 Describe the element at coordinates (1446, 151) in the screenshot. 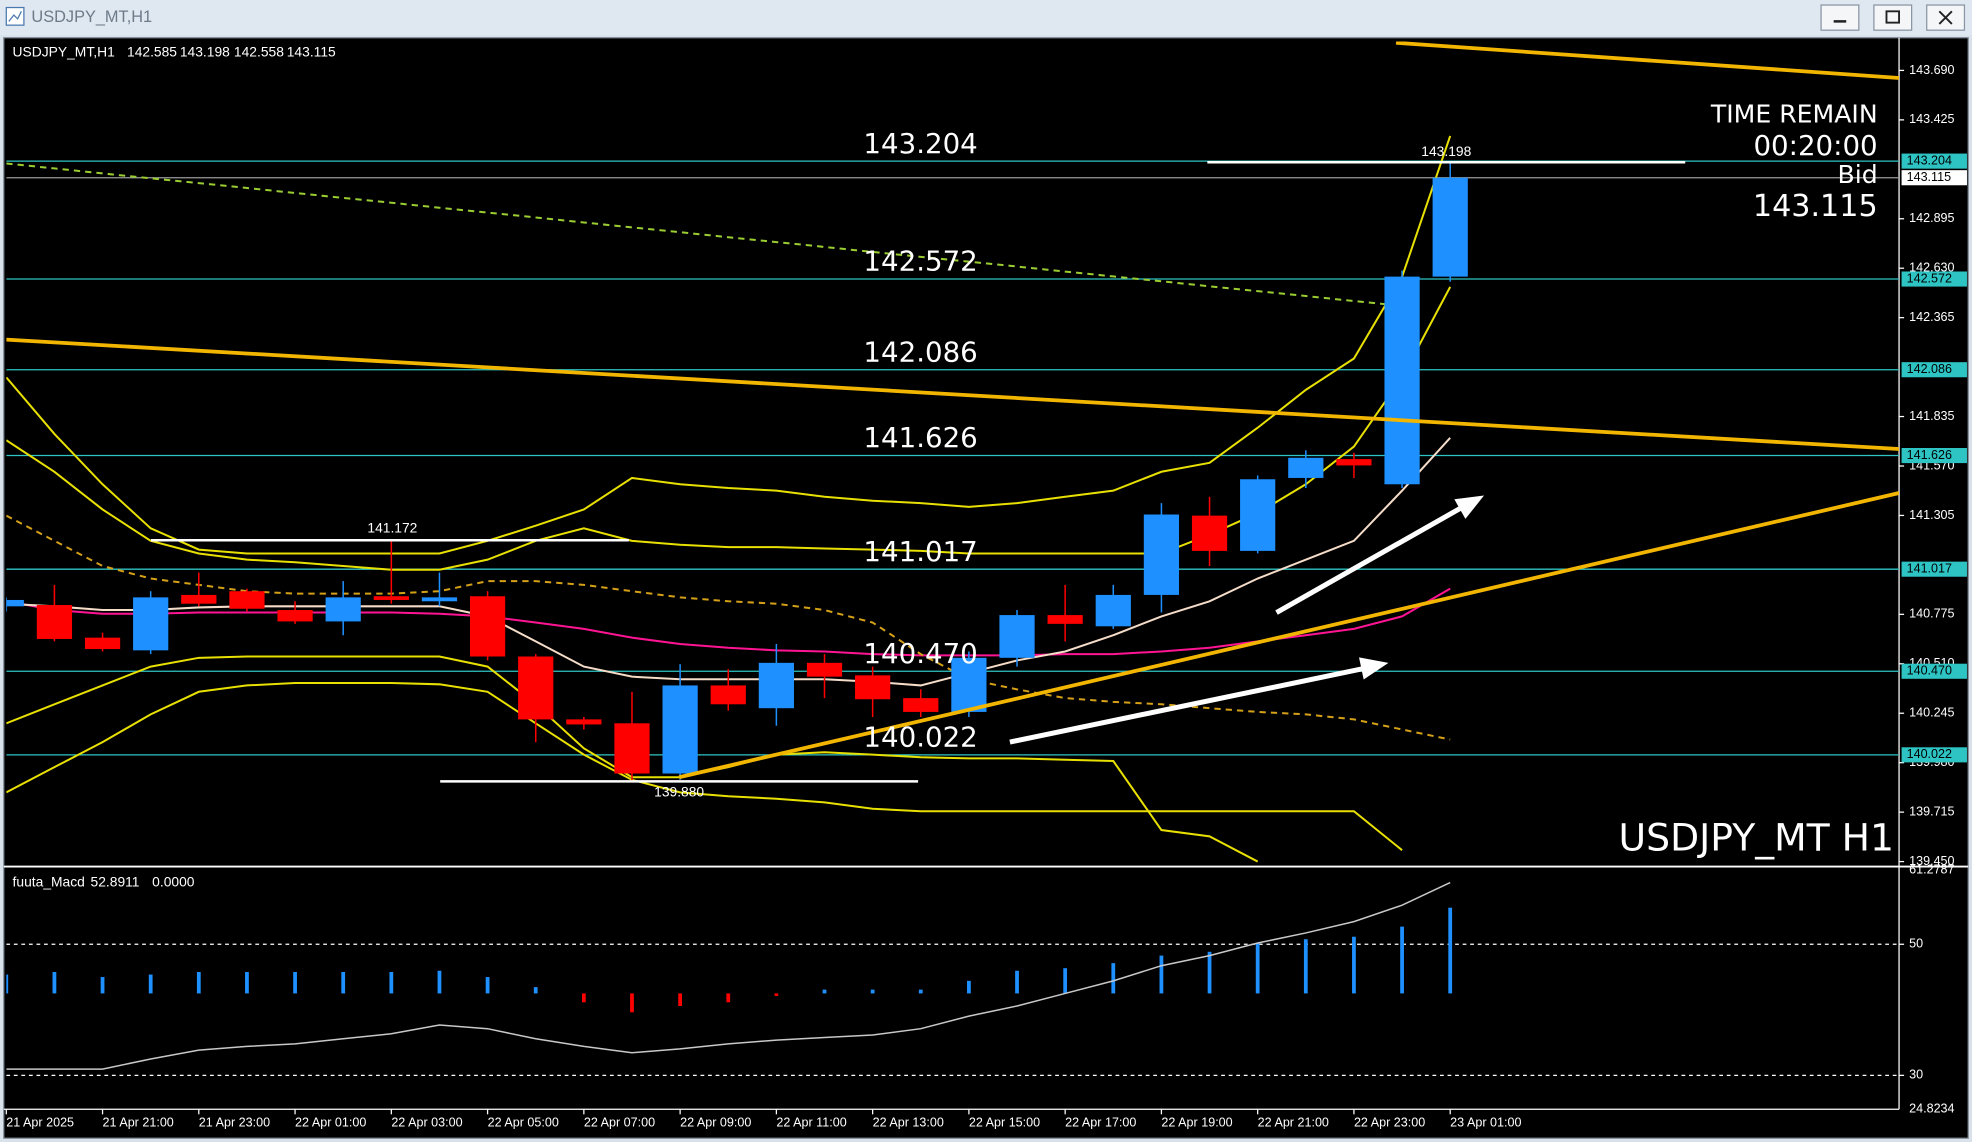

I see `annotation-label: 143.198` at that location.